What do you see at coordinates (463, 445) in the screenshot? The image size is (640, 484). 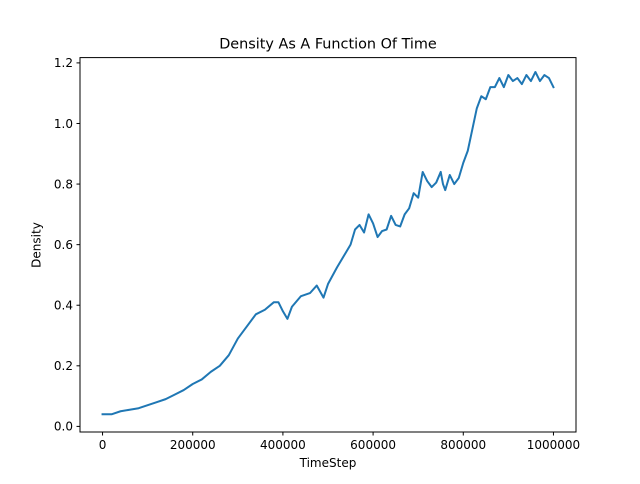 I see `x-tick-label: 800000` at bounding box center [463, 445].